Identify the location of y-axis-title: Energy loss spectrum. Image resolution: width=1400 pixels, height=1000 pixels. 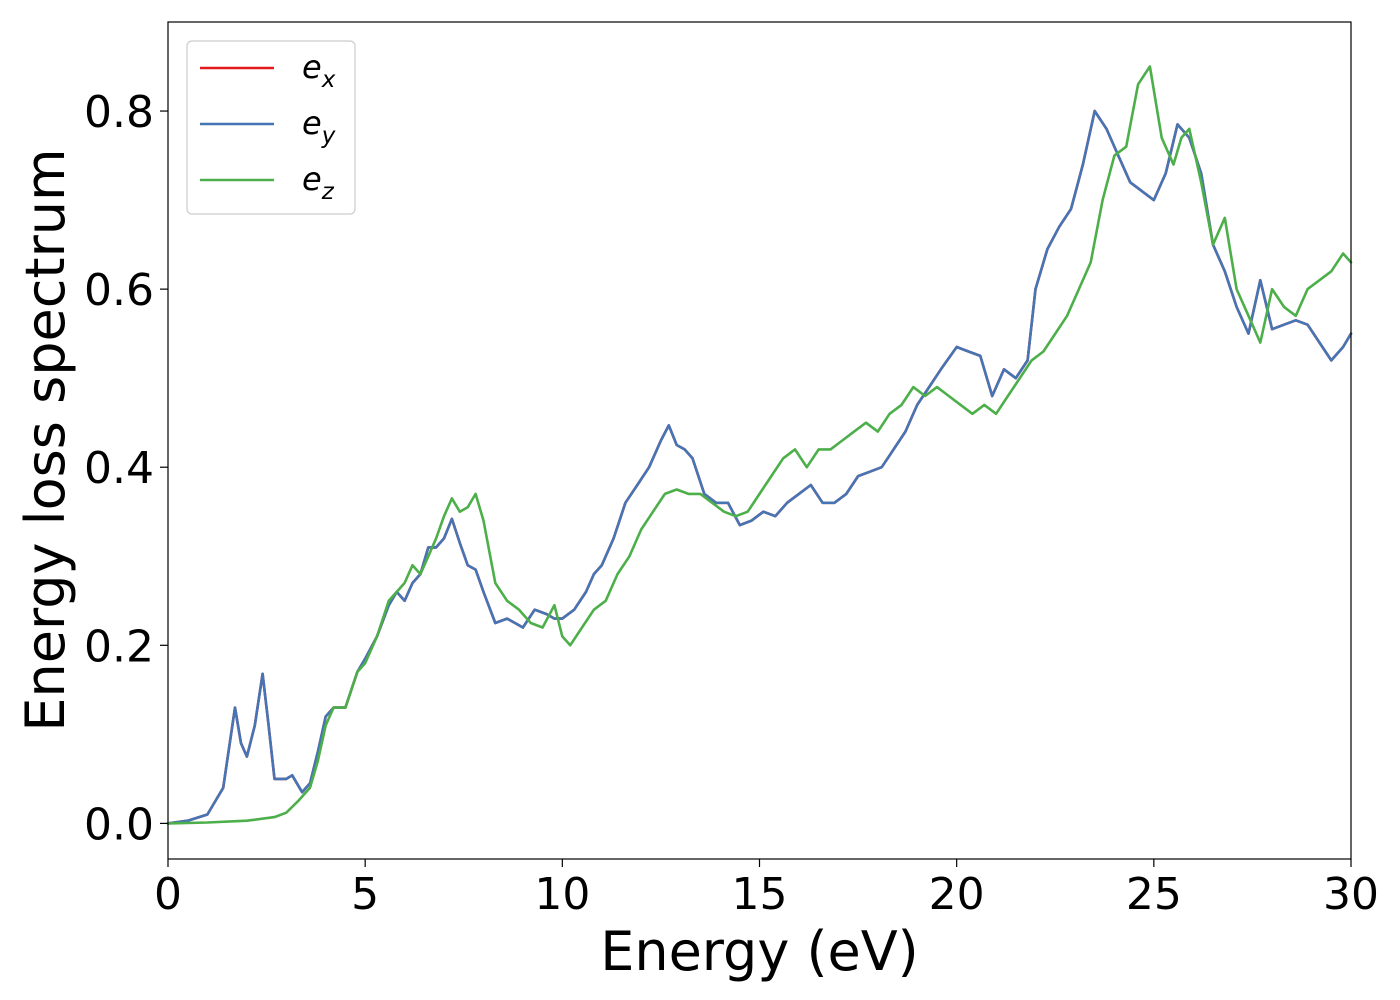
(45, 439).